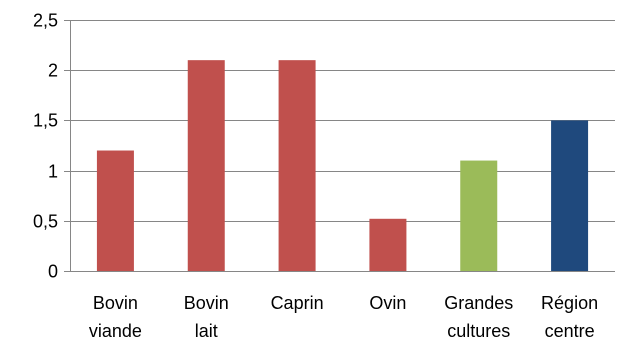 Image resolution: width=630 pixels, height=349 pixels. I want to click on x-category-label: Bovin lait, so click(206, 317).